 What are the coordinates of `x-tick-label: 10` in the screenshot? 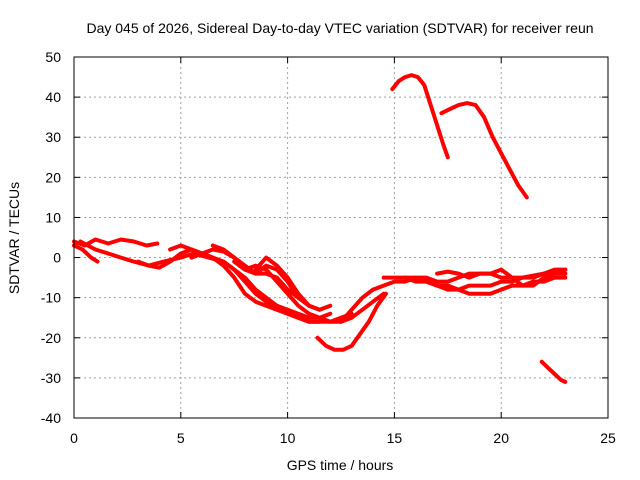 It's located at (288, 438).